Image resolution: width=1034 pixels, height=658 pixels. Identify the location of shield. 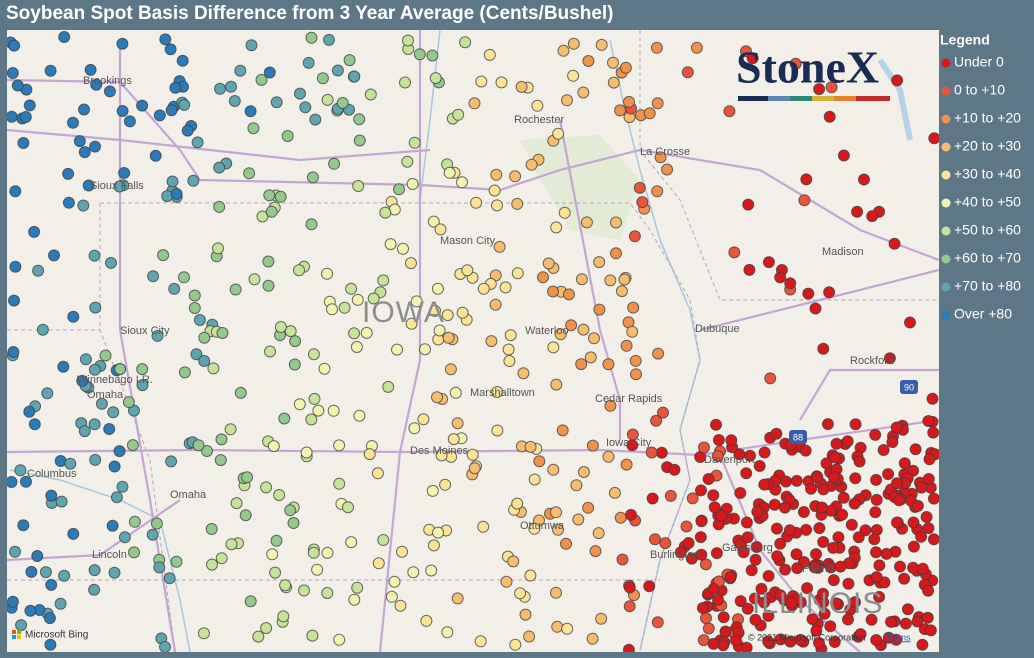
(909, 387).